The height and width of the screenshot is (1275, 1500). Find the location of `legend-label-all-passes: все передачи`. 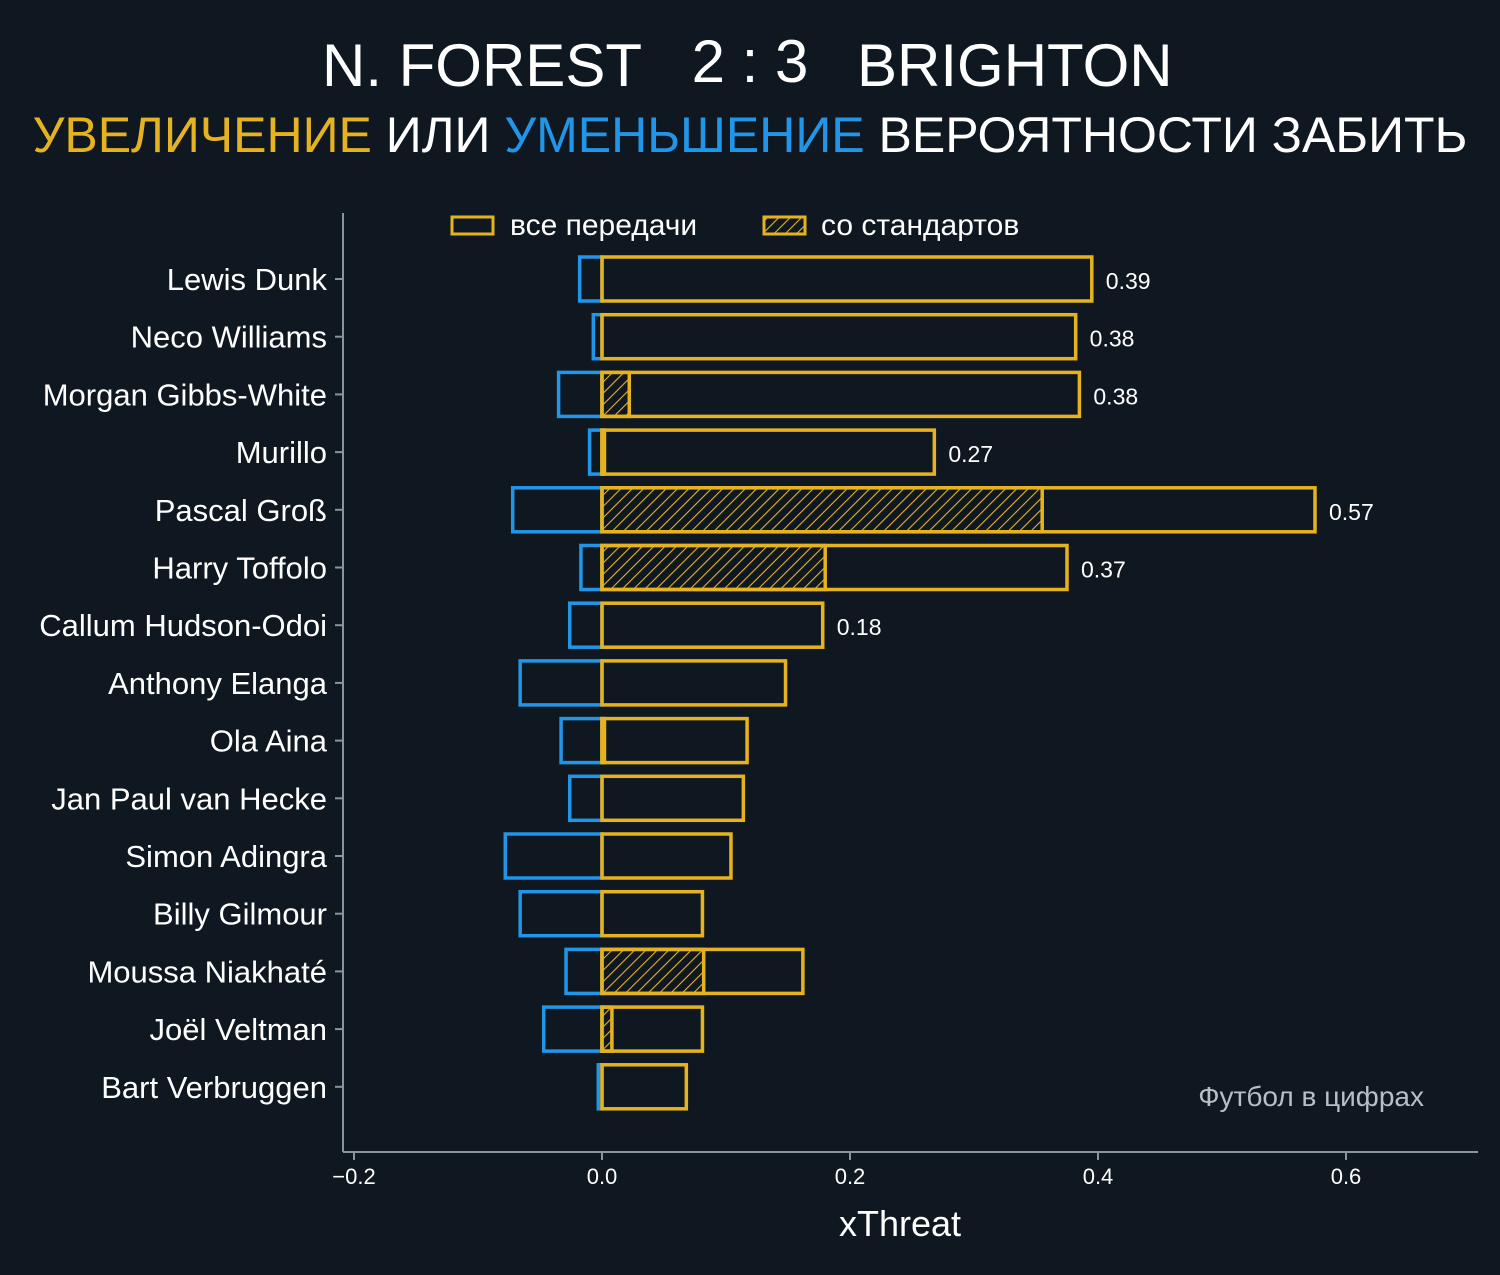

legend-label-all-passes: все передачи is located at coordinates (603, 225).